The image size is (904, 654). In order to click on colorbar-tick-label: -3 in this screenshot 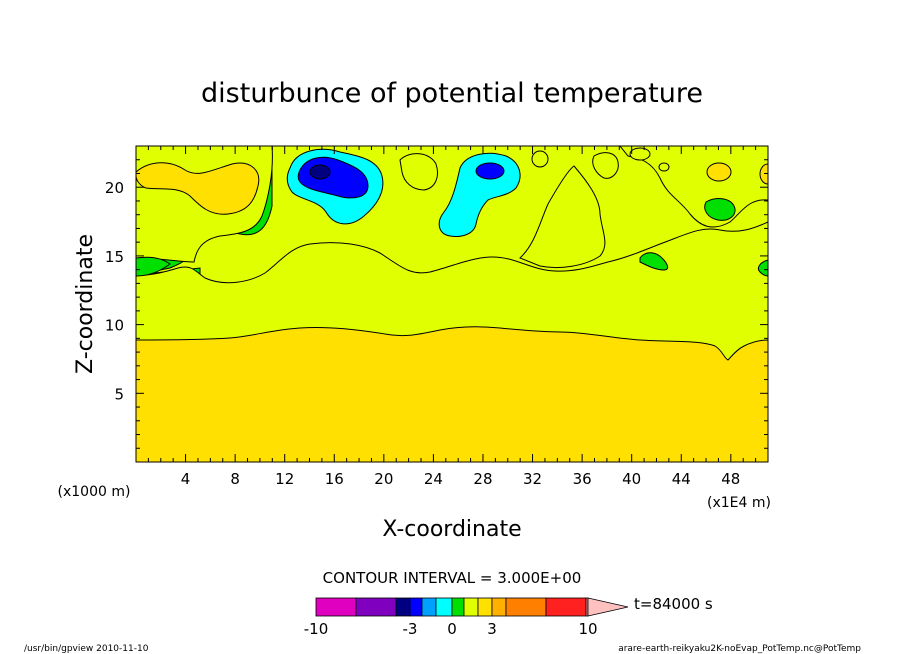, I will do `click(410, 629)`.